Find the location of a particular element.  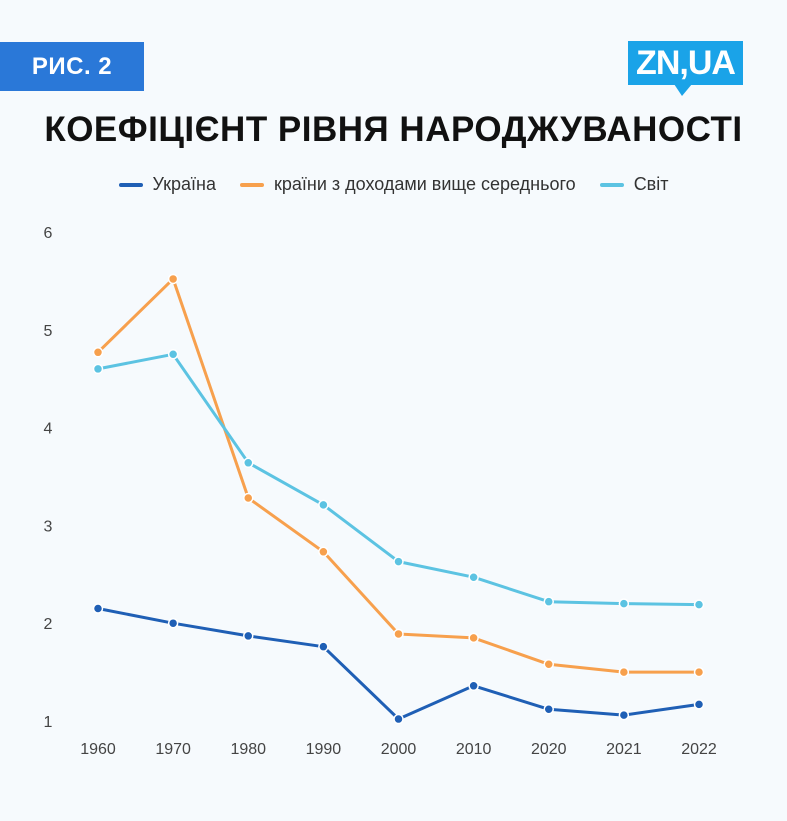

y-tick-label: 2 is located at coordinates (48, 624).